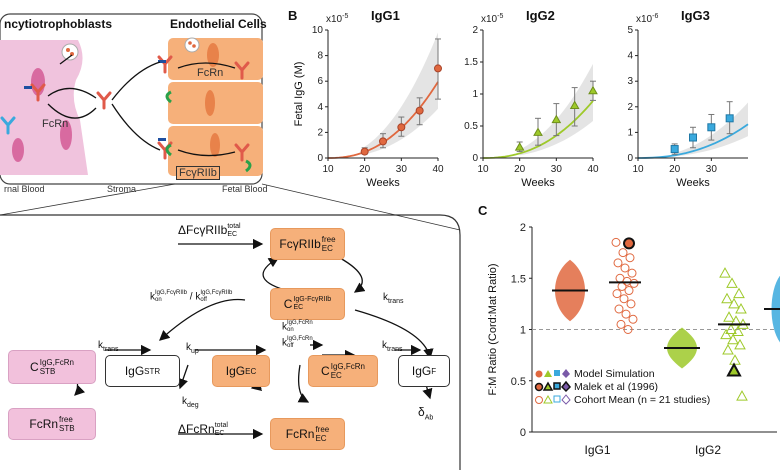 This screenshot has height=470, width=780. Describe the element at coordinates (402, 169) in the screenshot. I see `x-tick-label: 30` at that location.